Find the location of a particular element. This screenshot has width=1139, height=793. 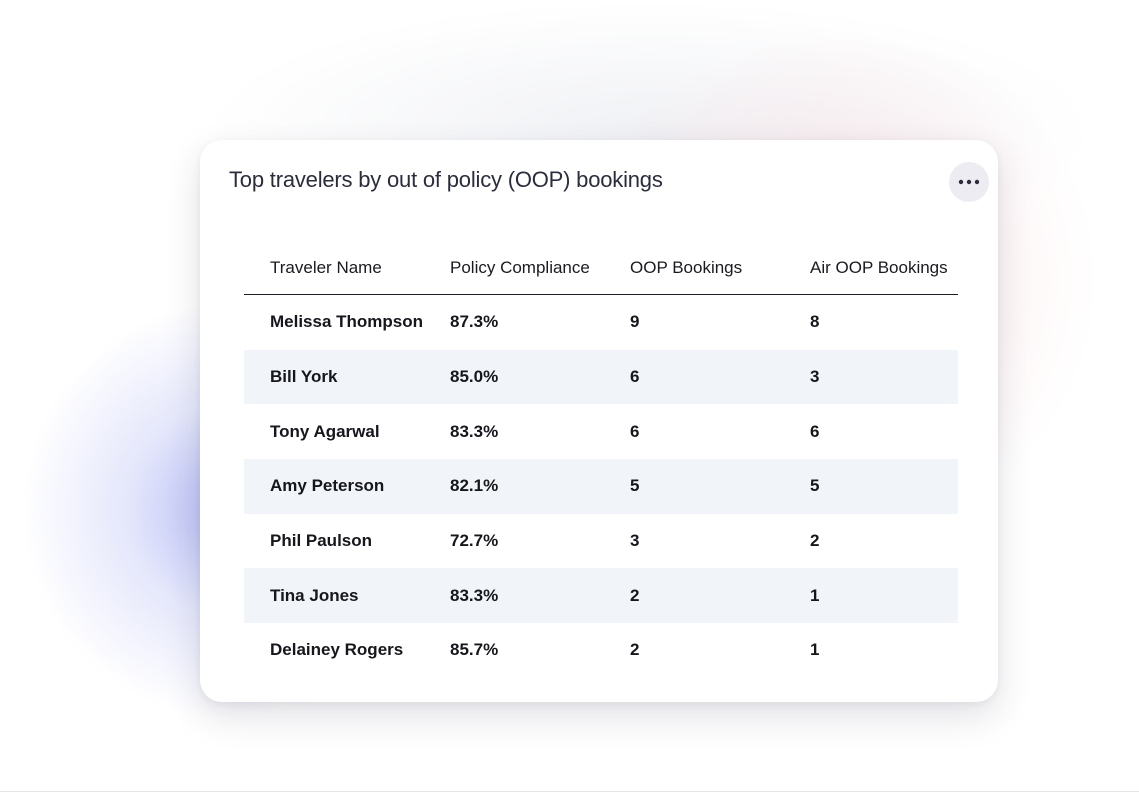

table-row: Amy Peterson 82.1% 5 5 is located at coordinates (601, 486).